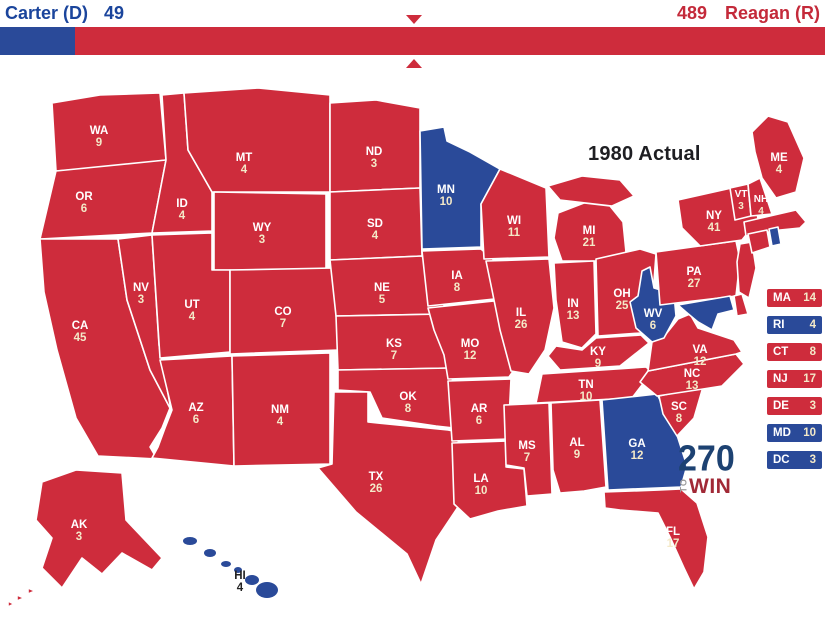  I want to click on state-shape-IN, so click(575, 304).